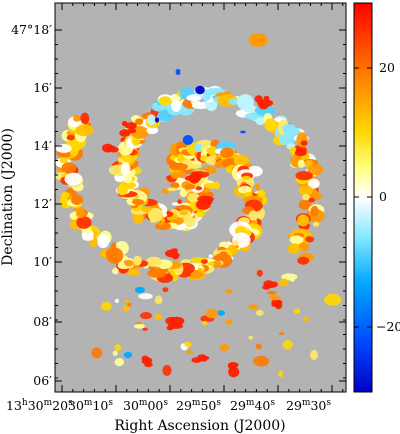 This screenshot has height=434, width=400. Describe the element at coordinates (308, 405) in the screenshot. I see `x-tick-label: 29m30s` at that location.